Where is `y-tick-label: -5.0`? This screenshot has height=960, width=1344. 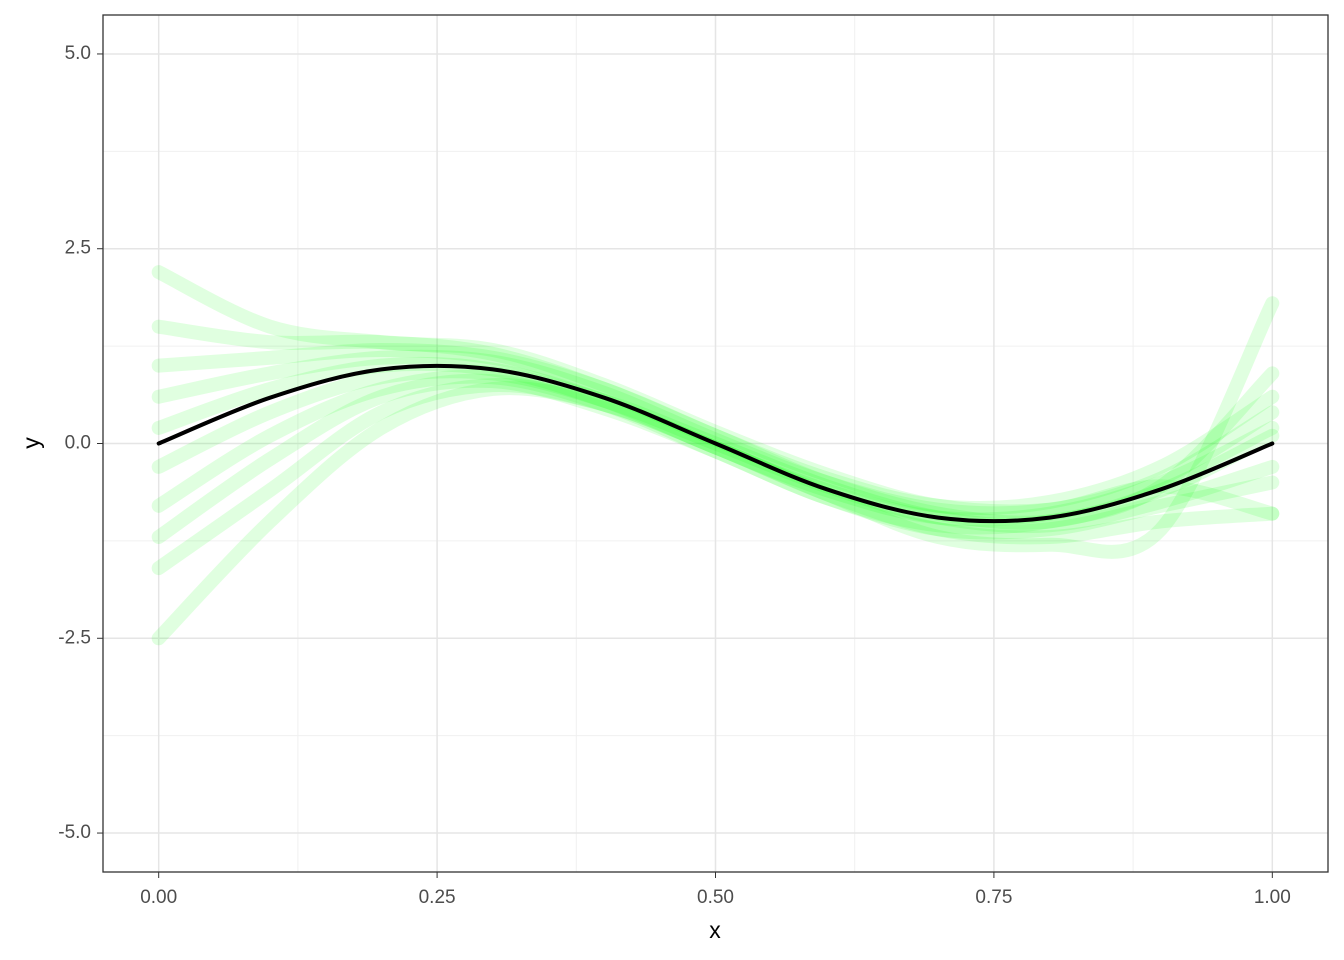 y-tick-label: -5.0 is located at coordinates (74, 832).